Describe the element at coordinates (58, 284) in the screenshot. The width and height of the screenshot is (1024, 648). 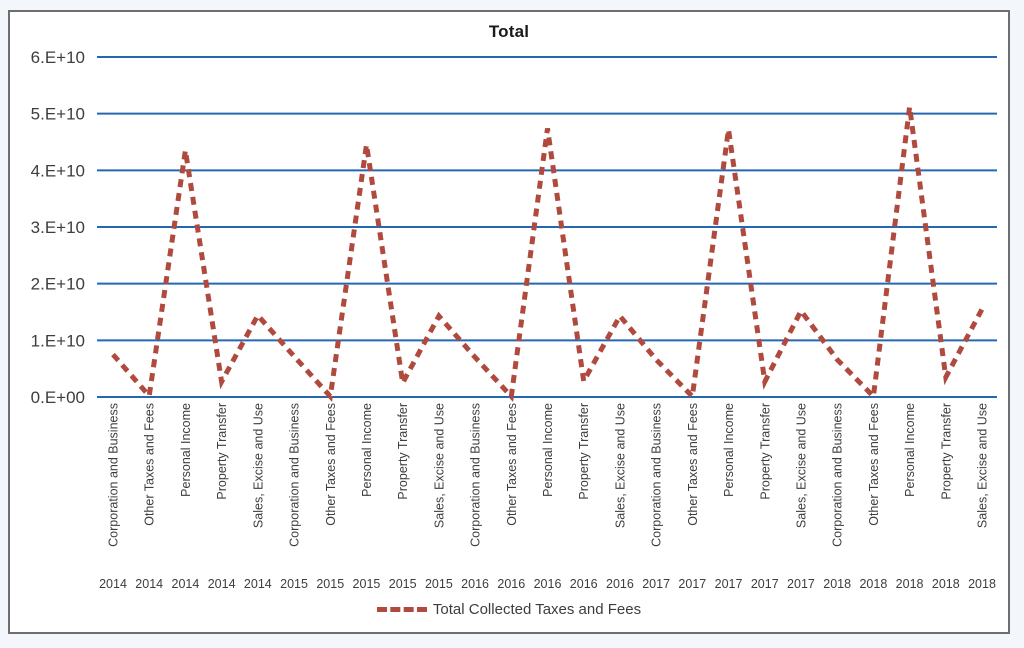
I see `y-tick-label: 2.E+10` at that location.